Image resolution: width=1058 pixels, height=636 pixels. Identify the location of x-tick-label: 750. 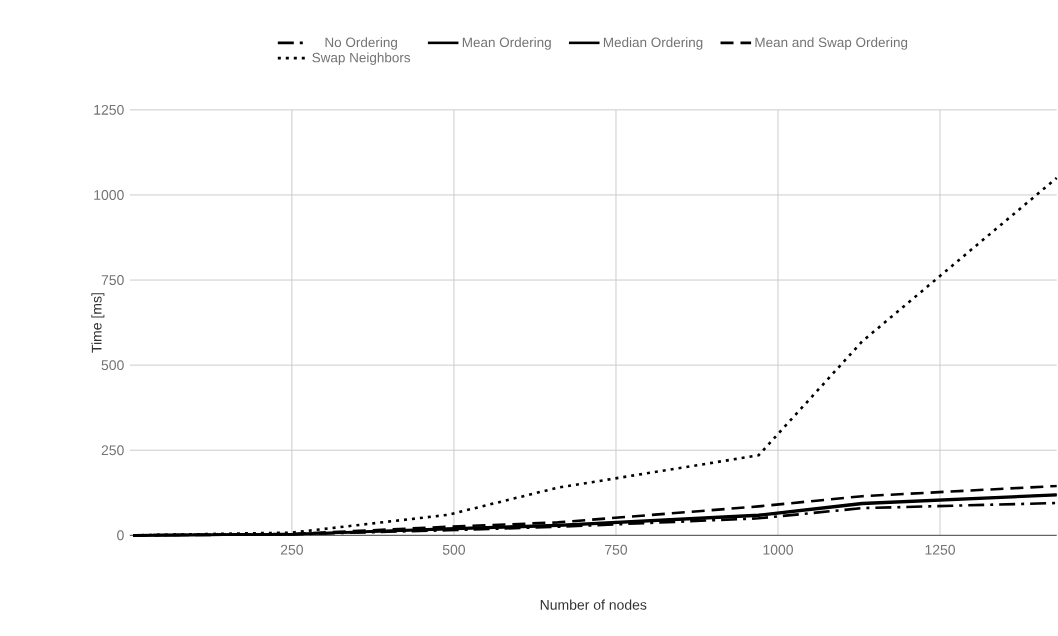
(616, 549).